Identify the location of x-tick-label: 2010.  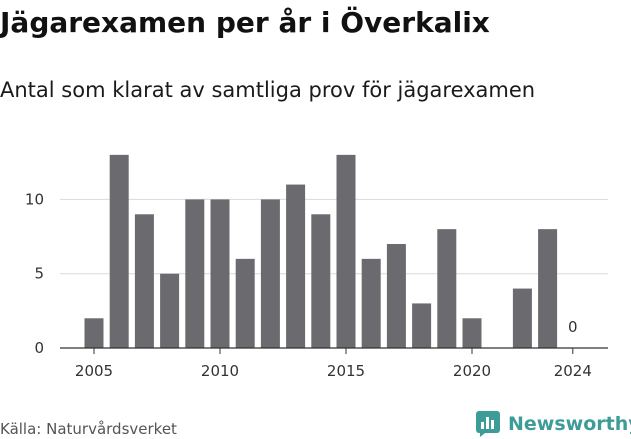
(220, 371).